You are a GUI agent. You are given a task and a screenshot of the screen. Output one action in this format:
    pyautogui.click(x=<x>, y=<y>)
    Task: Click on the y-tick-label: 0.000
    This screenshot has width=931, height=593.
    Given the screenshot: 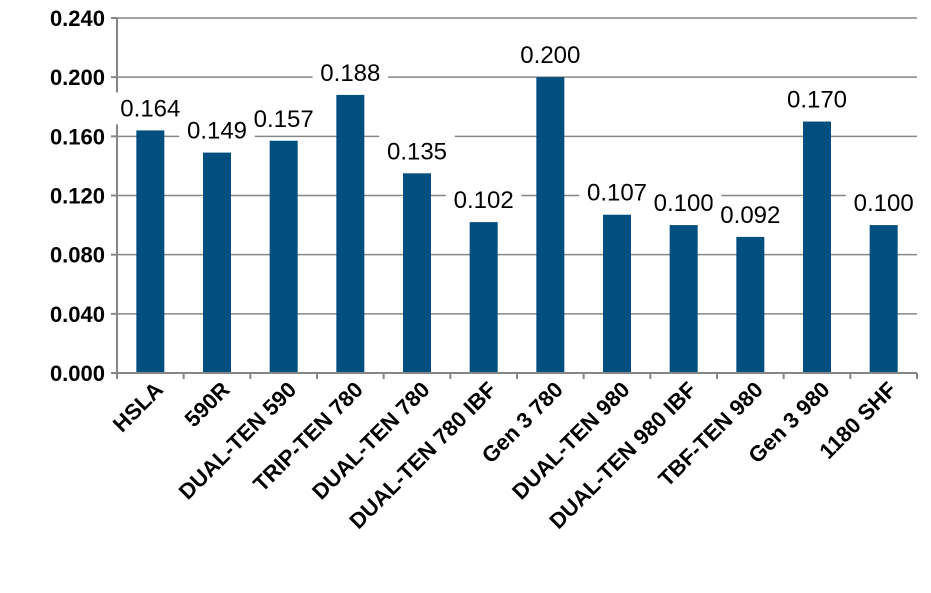 What is the action you would take?
    pyautogui.click(x=77, y=373)
    